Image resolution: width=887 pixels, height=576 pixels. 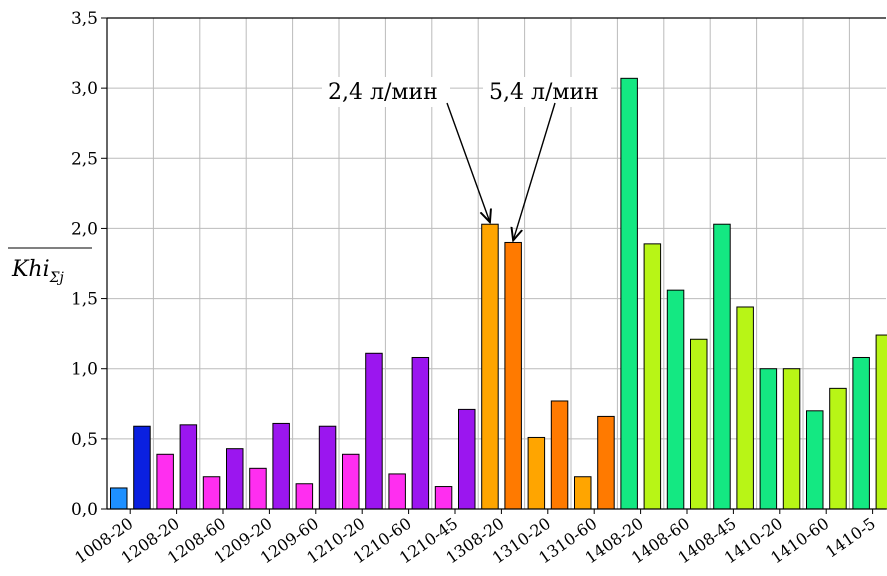 What do you see at coordinates (84, 159) in the screenshot?
I see `y-tick-label: 2,5` at bounding box center [84, 159].